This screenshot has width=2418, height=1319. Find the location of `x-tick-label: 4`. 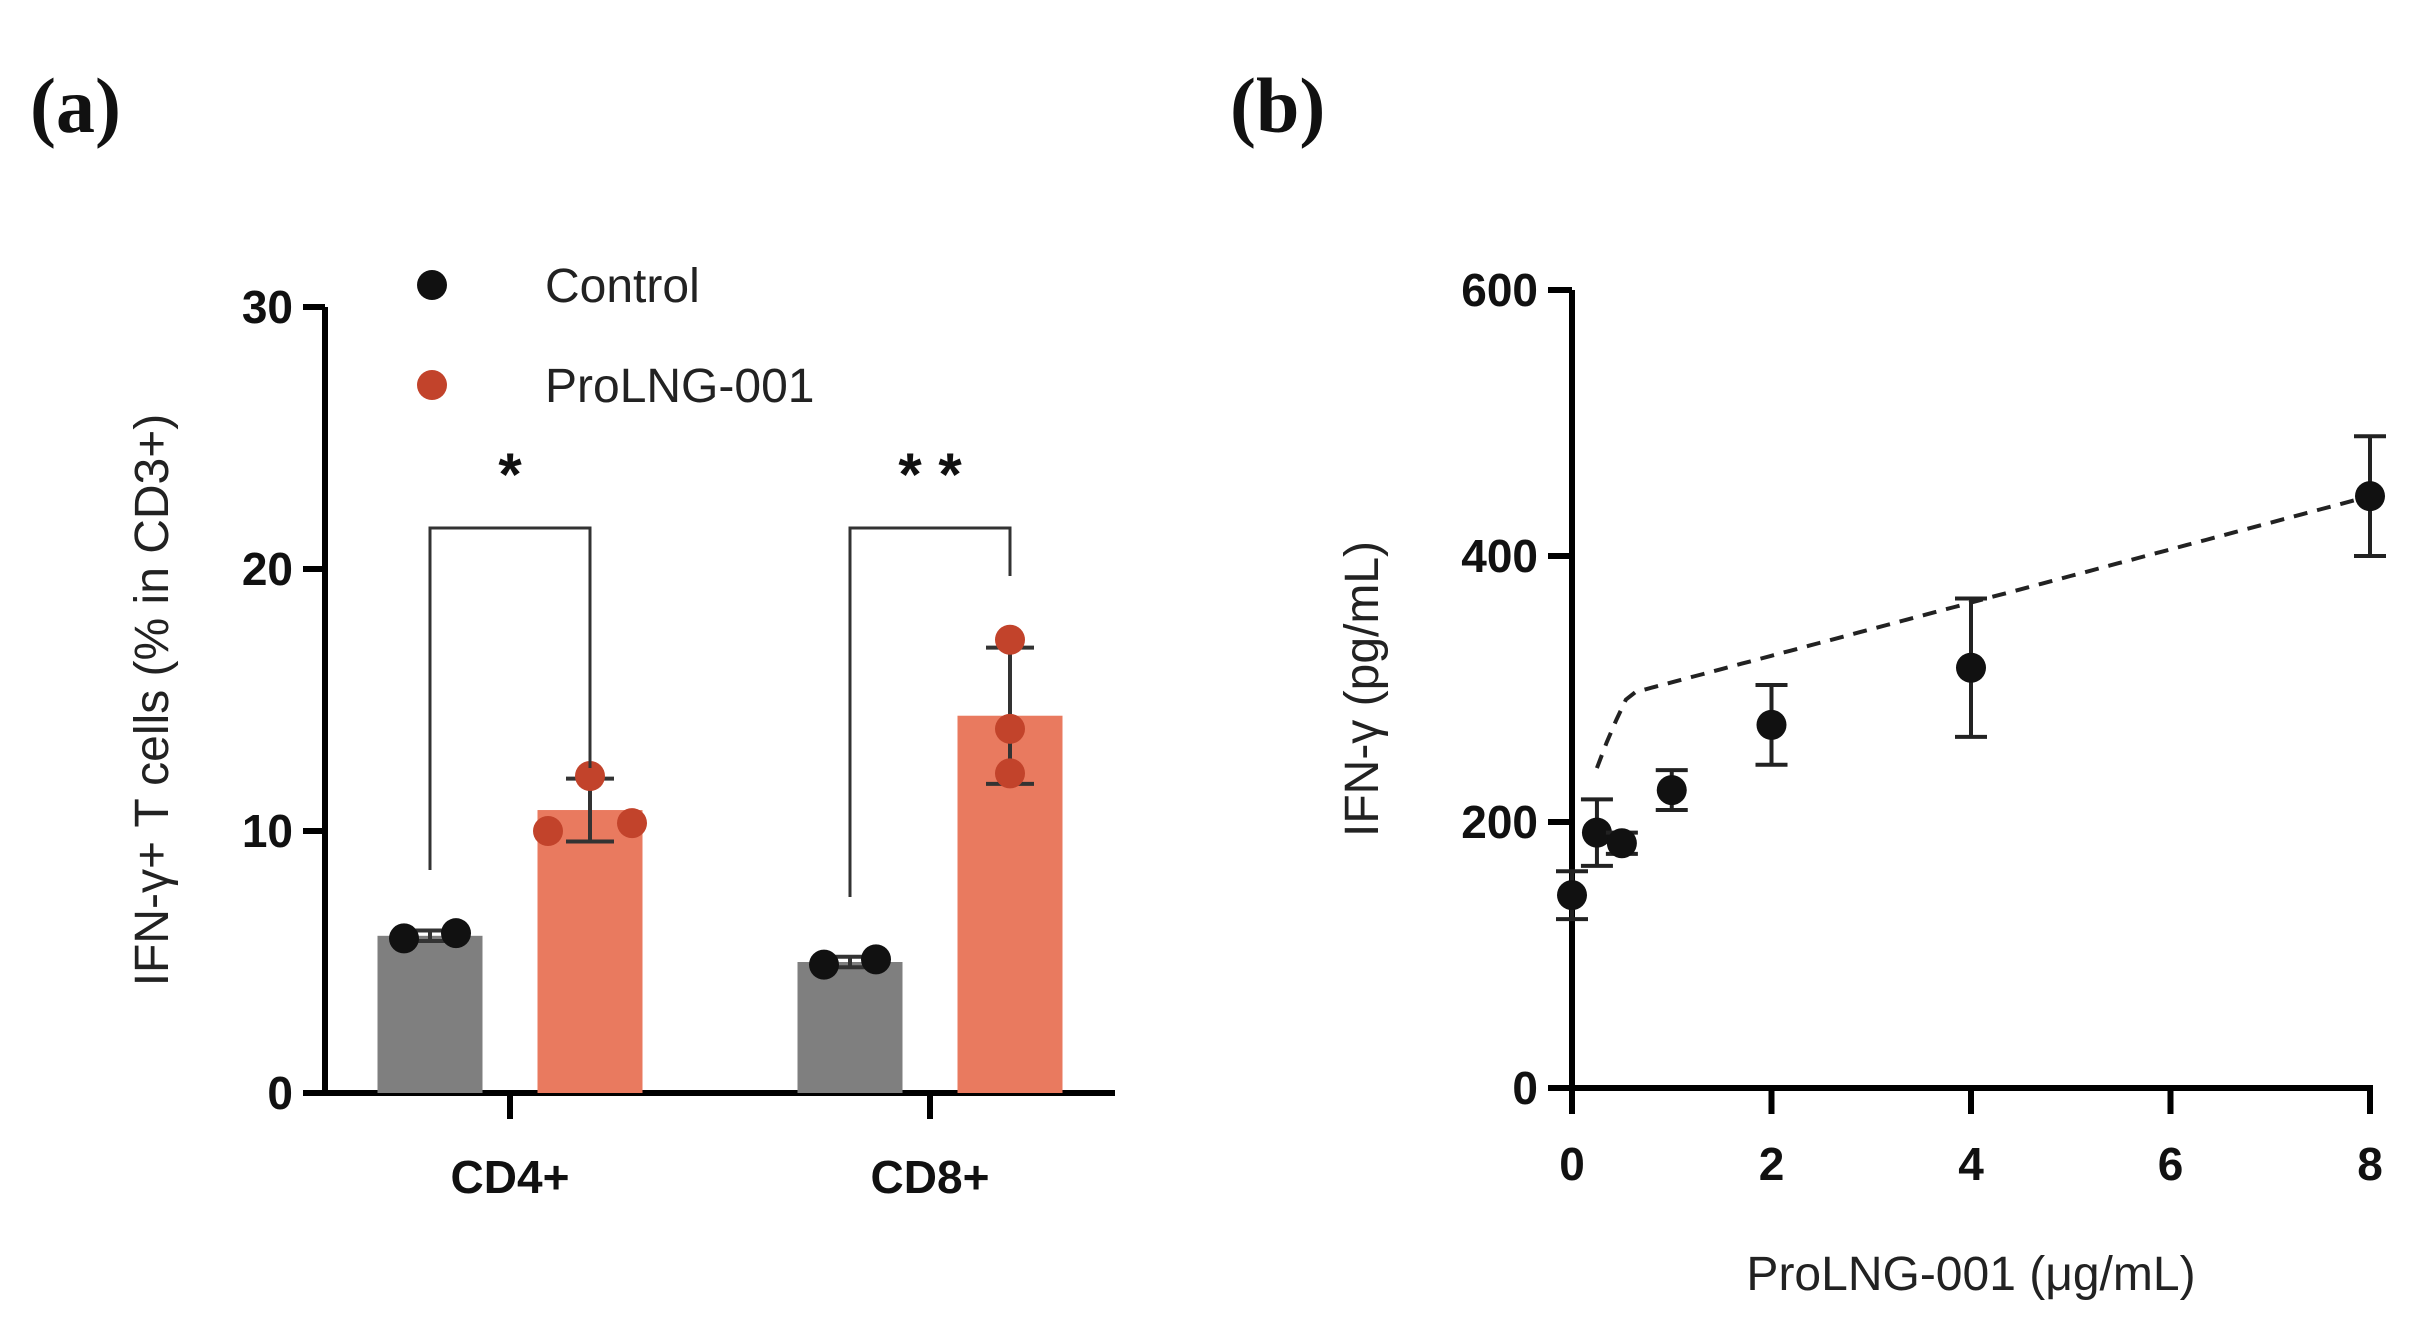

x-tick-label: 4 is located at coordinates (1971, 1164).